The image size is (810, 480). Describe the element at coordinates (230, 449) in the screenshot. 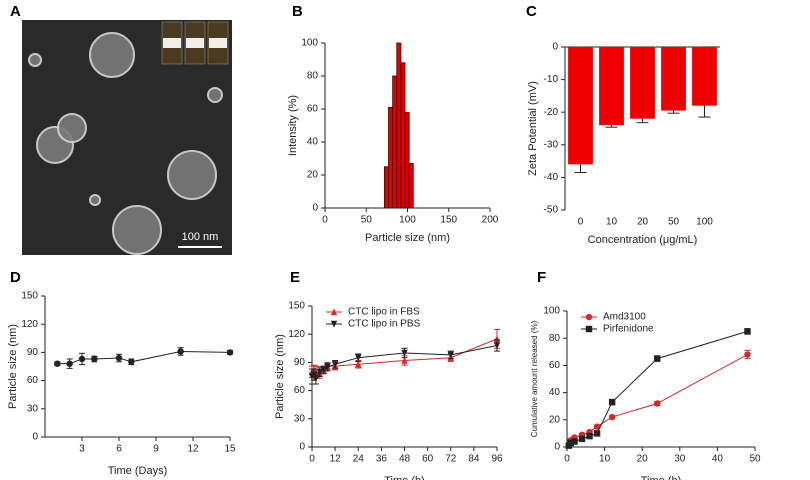

I see `x-tick-label: 15` at that location.